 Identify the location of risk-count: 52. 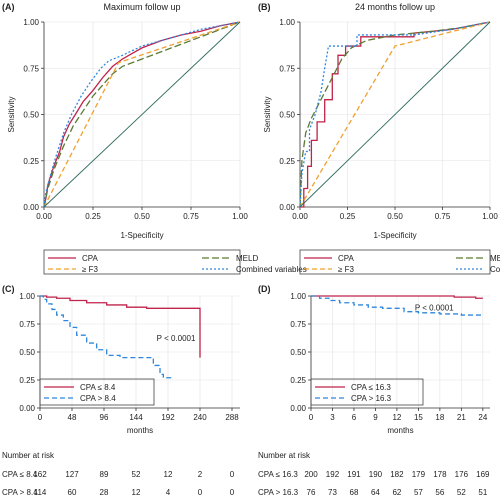
(136, 474).